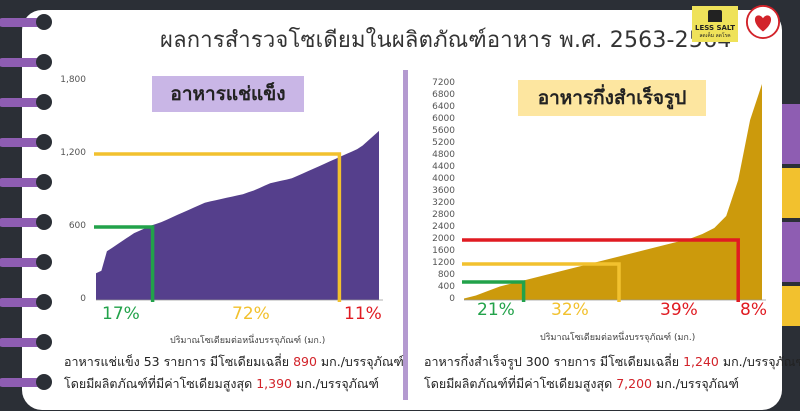 This screenshot has width=800, height=411. I want to click on instant-food-label: อาหารกึ่งสำเร็จรูป, so click(612, 98).